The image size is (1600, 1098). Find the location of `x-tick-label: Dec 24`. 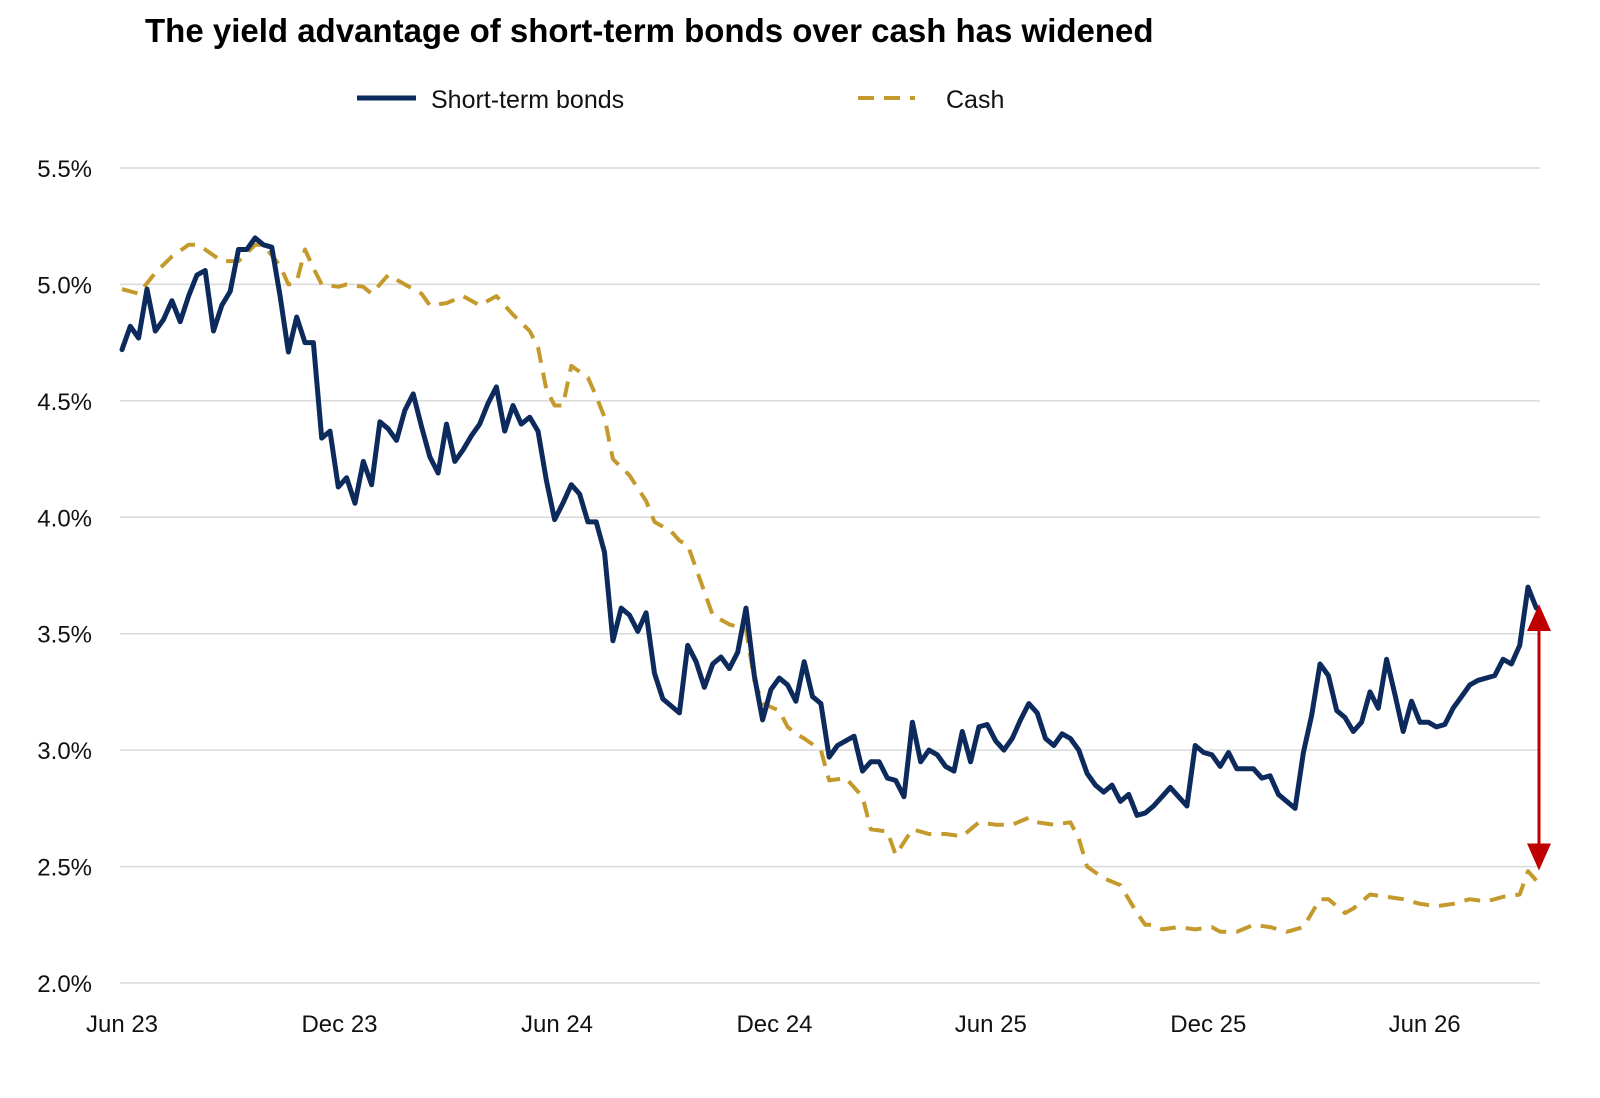

x-tick-label: Dec 24 is located at coordinates (774, 1024).